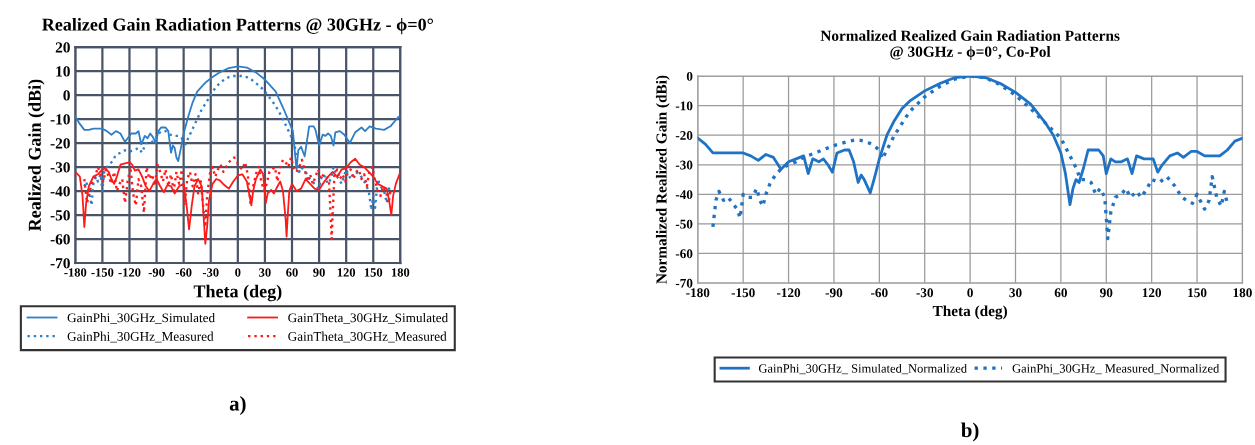 This screenshot has height=445, width=1255. What do you see at coordinates (237, 405) in the screenshot?
I see `text: a)` at bounding box center [237, 405].